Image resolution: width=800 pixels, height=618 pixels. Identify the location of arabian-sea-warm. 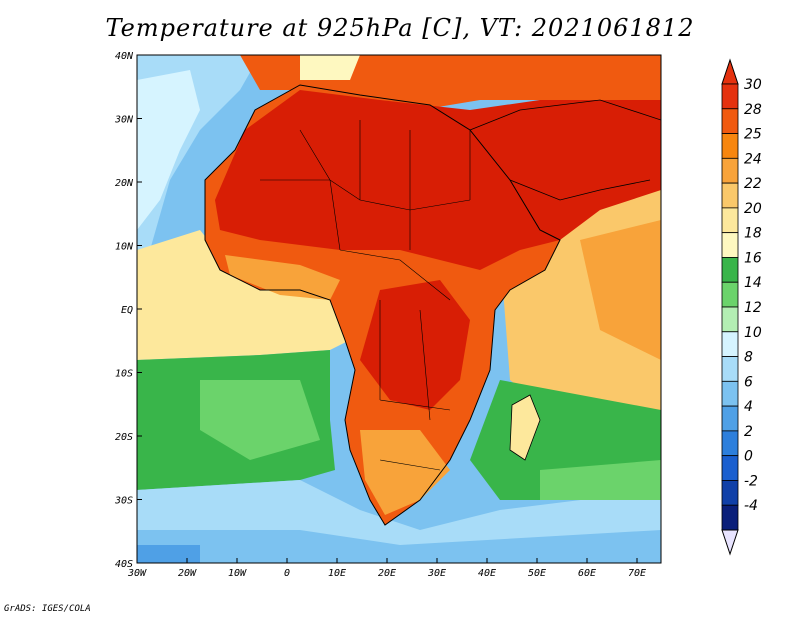
(620, 290).